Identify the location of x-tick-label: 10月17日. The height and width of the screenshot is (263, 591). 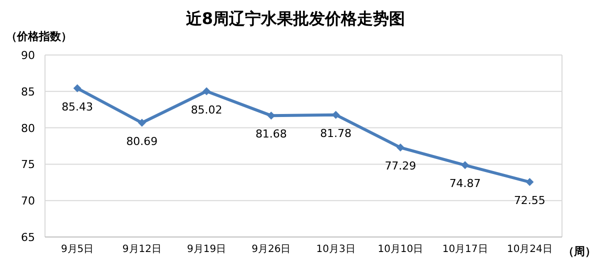
(465, 249).